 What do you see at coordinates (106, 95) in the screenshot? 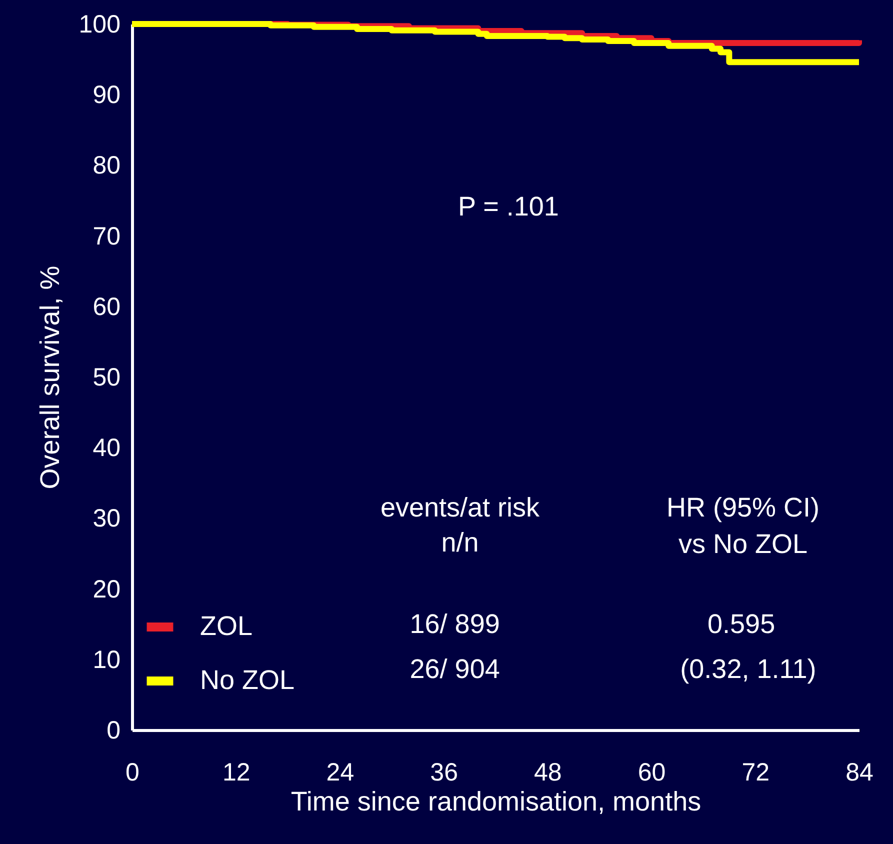
I see `y-tick-label: 90` at bounding box center [106, 95].